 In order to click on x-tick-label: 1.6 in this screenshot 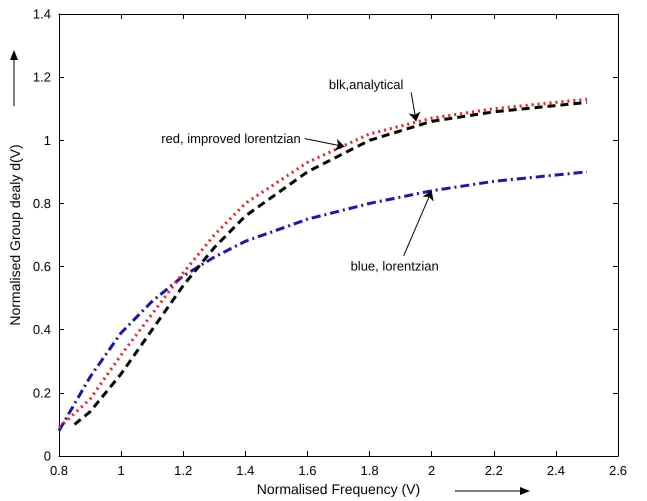, I will do `click(307, 470)`.